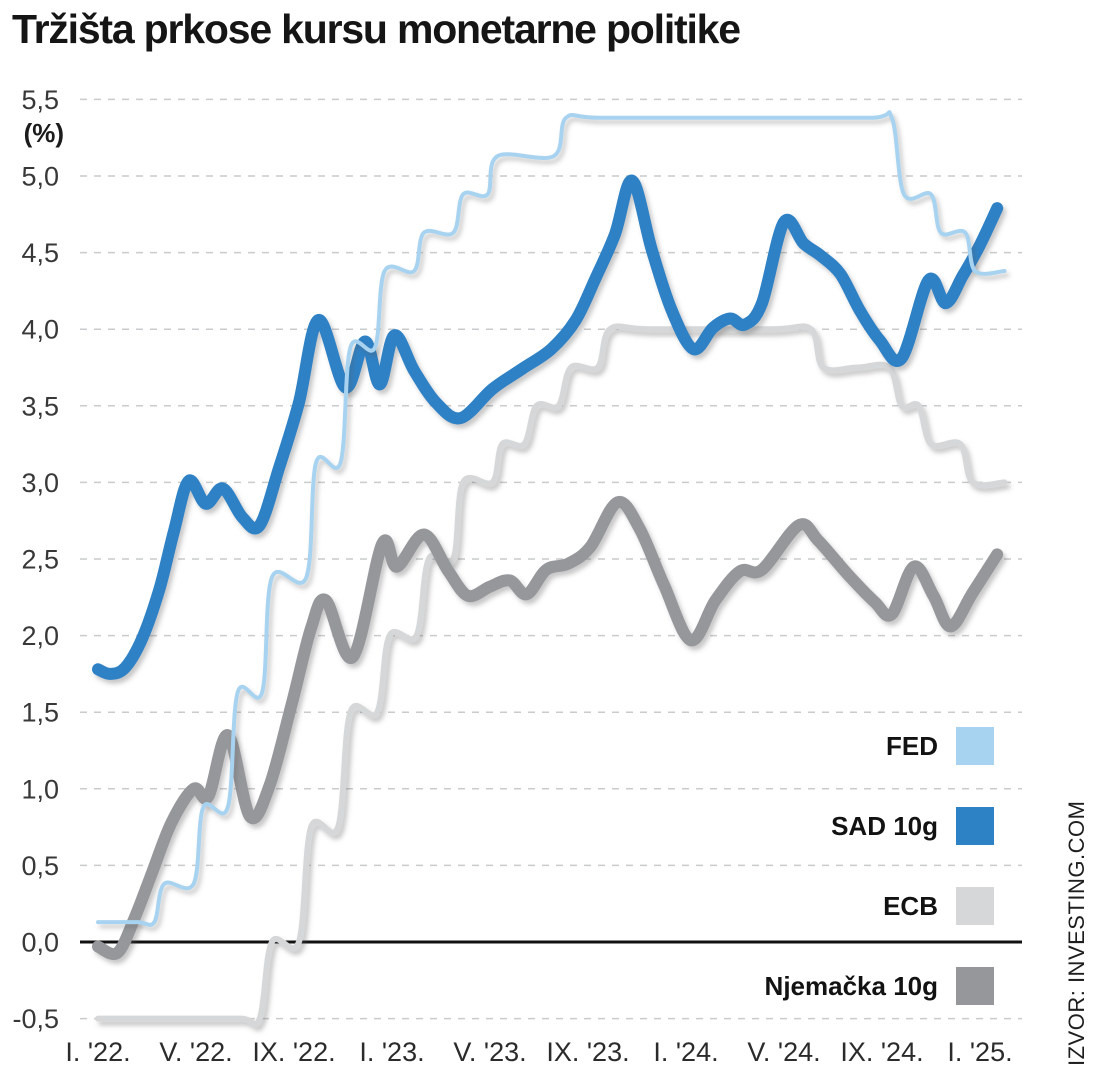  What do you see at coordinates (40, 713) in the screenshot?
I see `y-tick-label: 1,5` at bounding box center [40, 713].